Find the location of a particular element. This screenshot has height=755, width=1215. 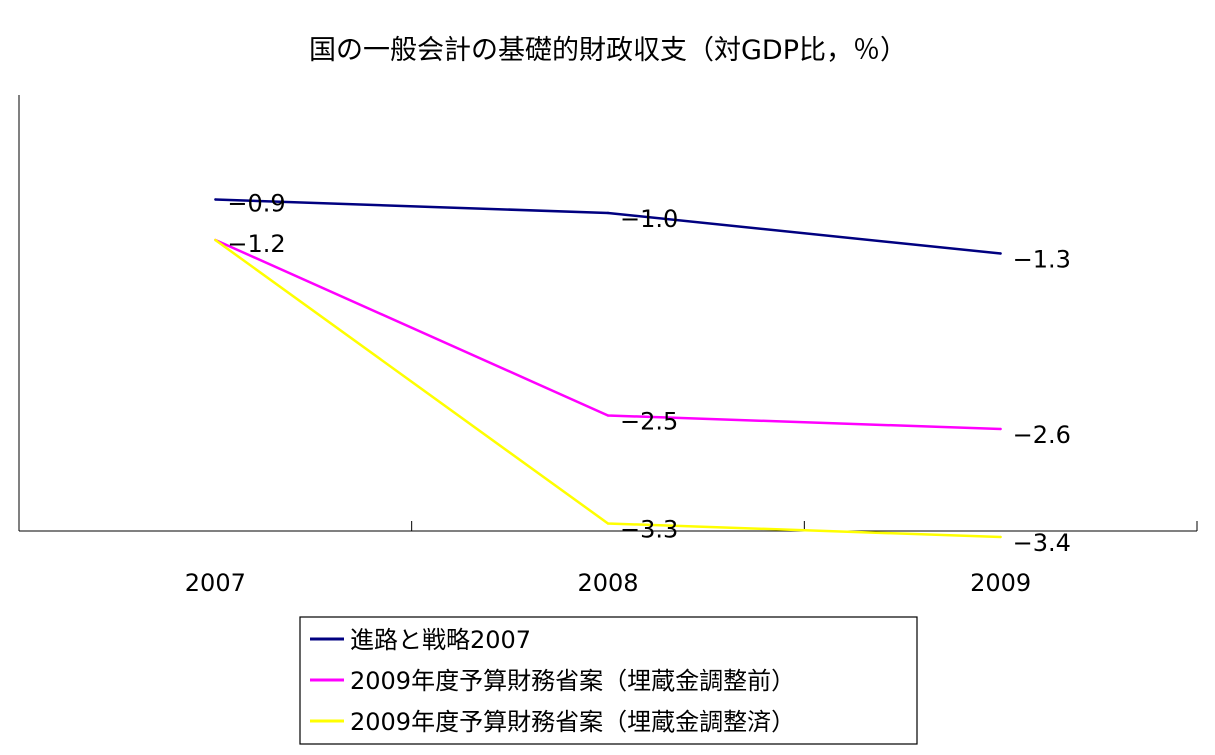

data-label: −1.0 is located at coordinates (649, 219).